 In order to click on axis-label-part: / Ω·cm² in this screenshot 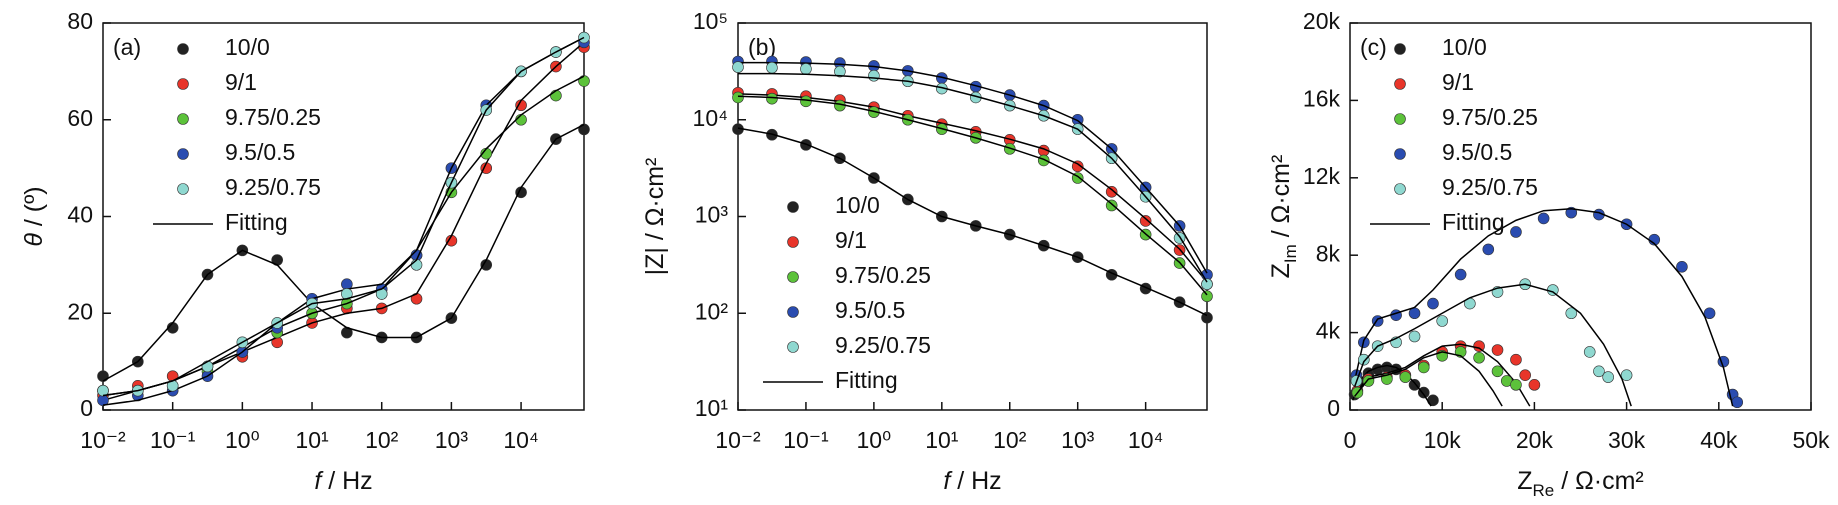, I will do `click(1599, 481)`.